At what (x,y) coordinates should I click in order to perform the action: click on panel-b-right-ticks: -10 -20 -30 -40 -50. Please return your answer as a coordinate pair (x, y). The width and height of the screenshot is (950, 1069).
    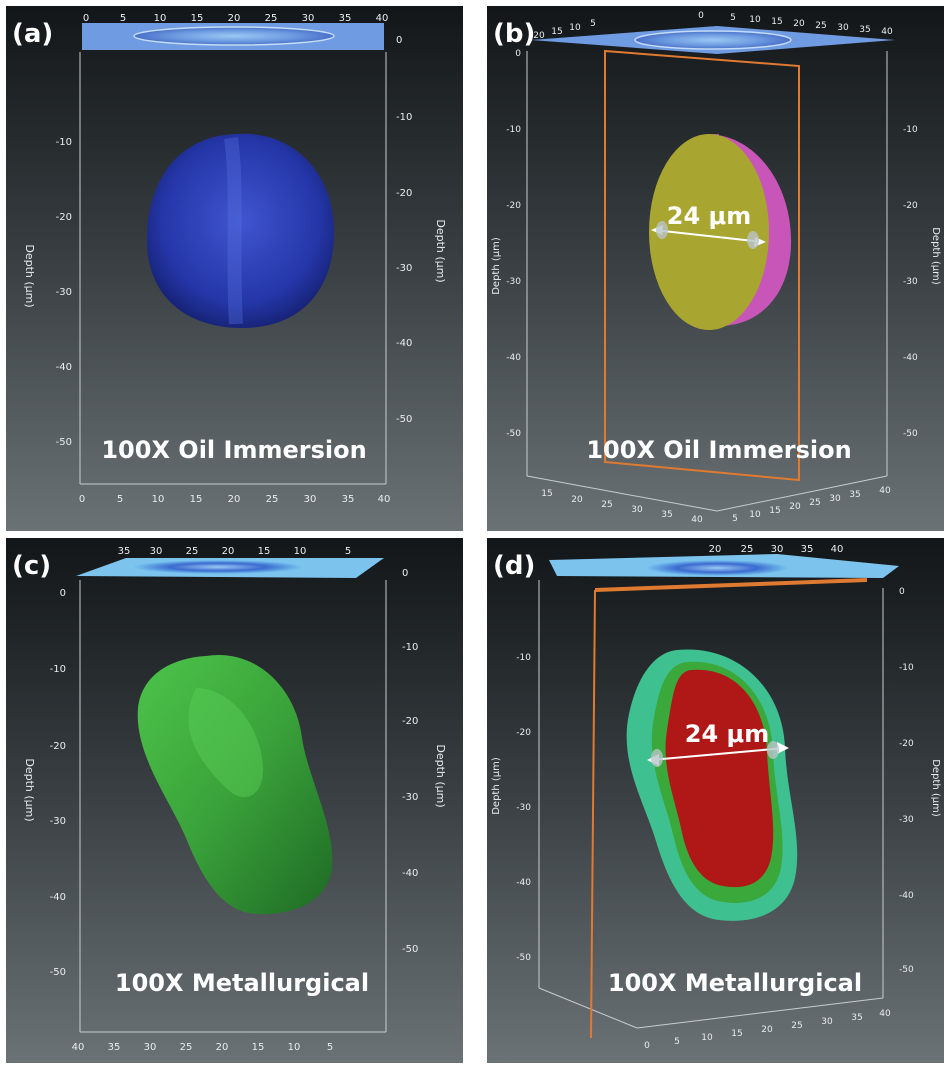
    Looking at the image, I should click on (910, 282).